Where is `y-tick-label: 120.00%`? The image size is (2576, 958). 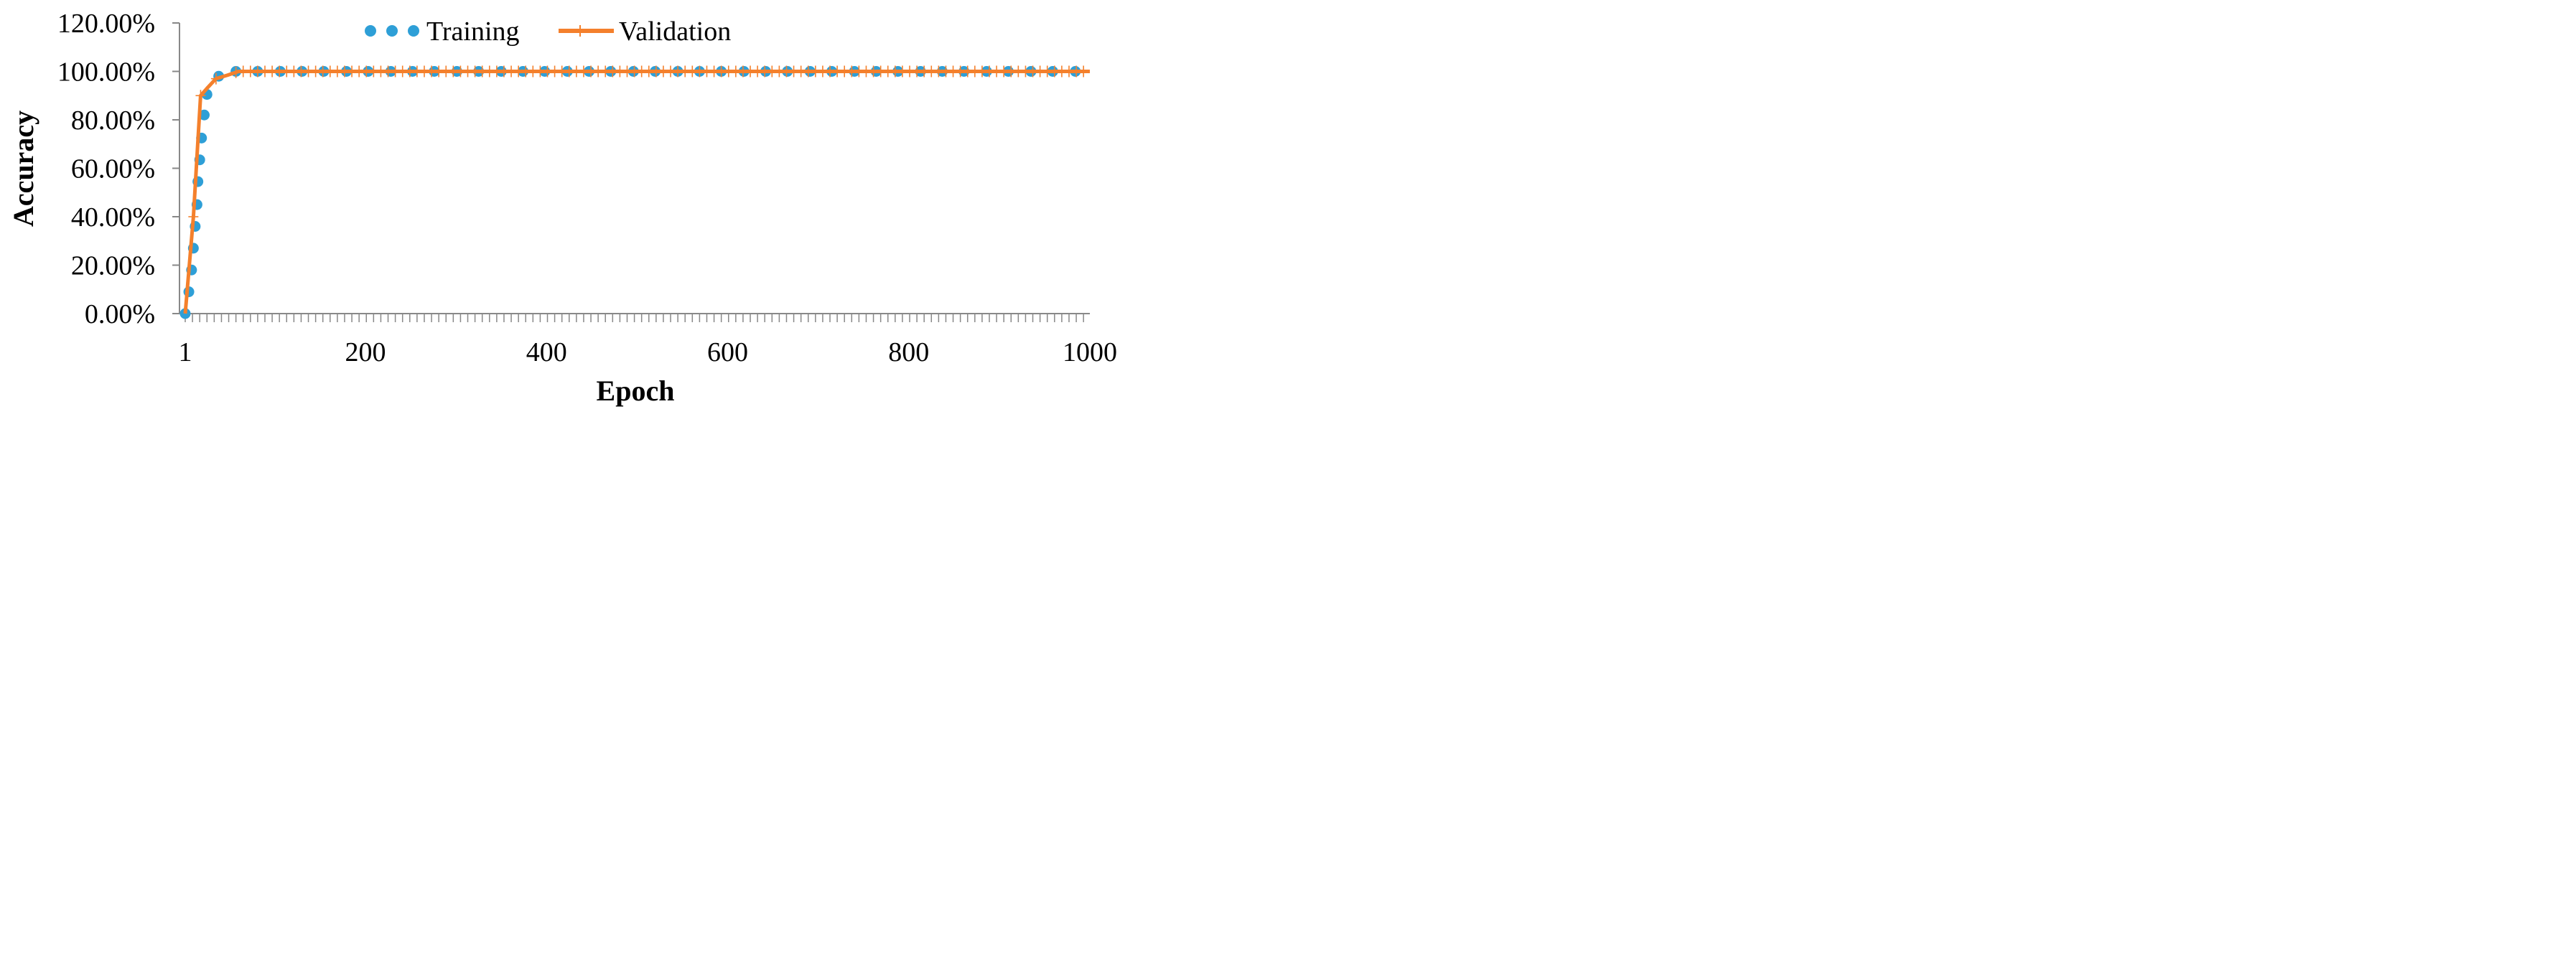
y-tick-label: 120.00% is located at coordinates (106, 24).